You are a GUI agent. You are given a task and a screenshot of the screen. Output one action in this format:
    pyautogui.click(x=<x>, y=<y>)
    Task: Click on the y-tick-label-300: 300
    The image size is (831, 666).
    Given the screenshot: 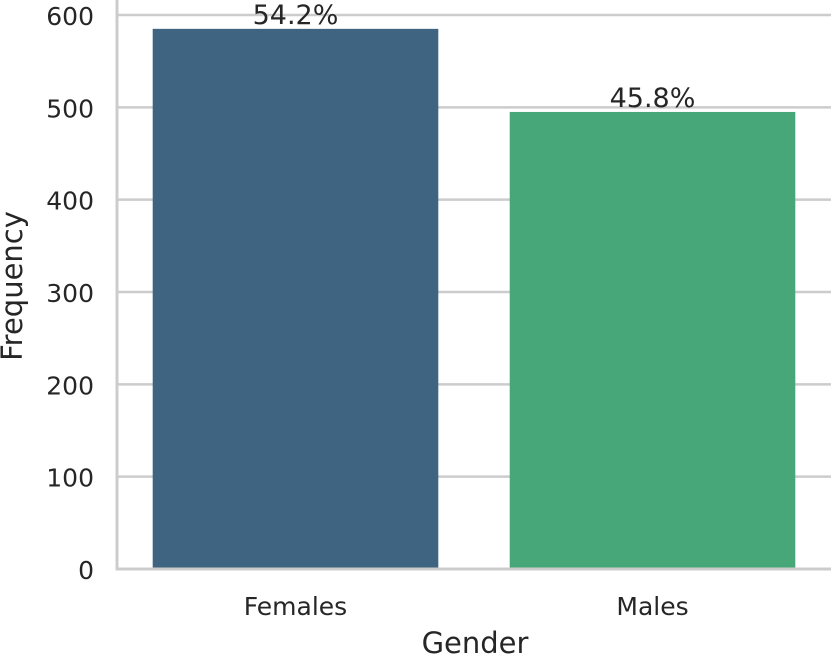 What is the action you would take?
    pyautogui.click(x=70, y=293)
    